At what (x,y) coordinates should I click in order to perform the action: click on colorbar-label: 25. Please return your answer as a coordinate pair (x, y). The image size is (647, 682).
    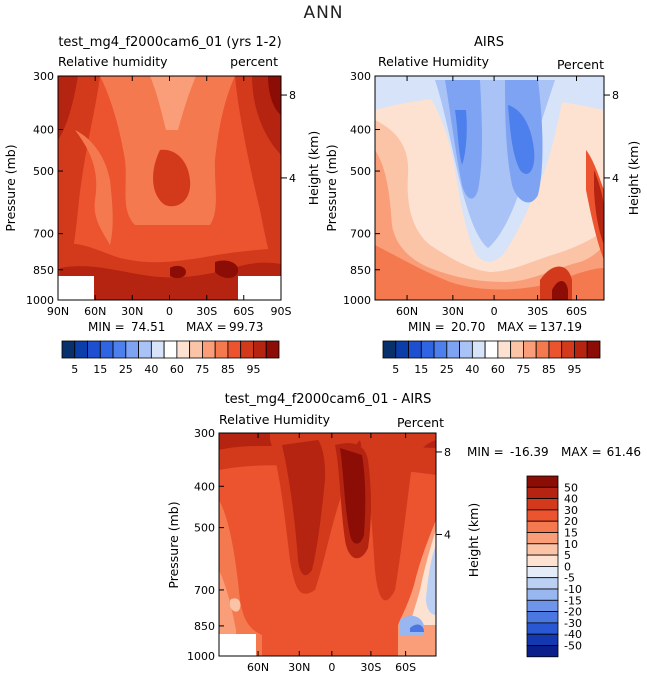
    Looking at the image, I should click on (126, 369).